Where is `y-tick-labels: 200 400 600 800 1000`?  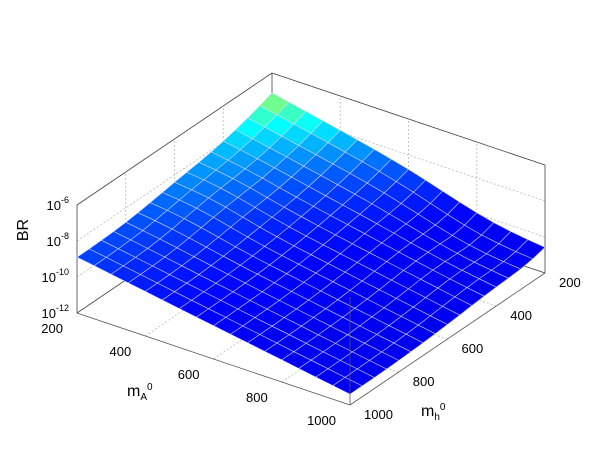
y-tick-labels: 200 400 600 800 1000 is located at coordinates (472, 348).